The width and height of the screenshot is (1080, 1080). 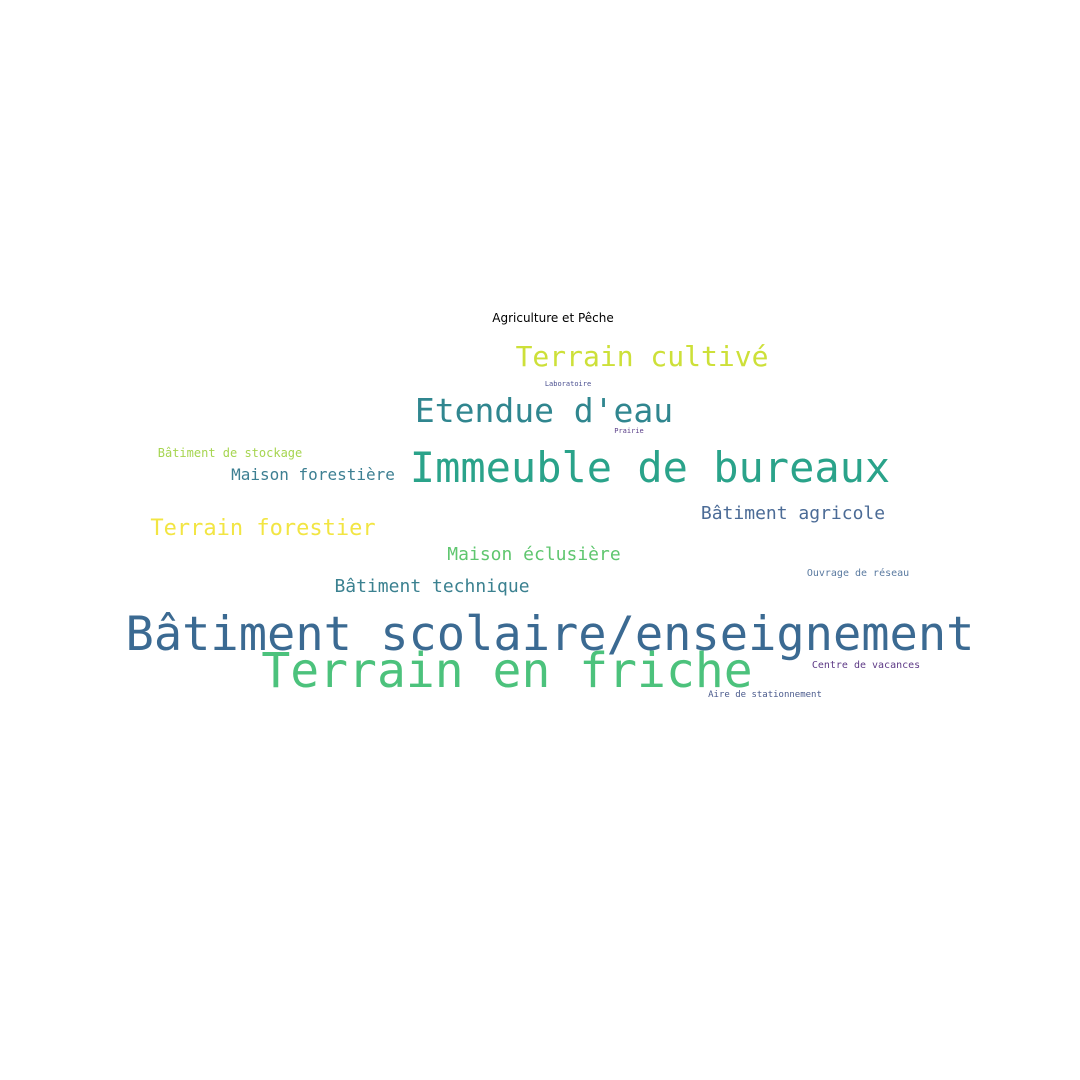 I want to click on word-terrain-cultive: Terrain cultivé, so click(x=642, y=356).